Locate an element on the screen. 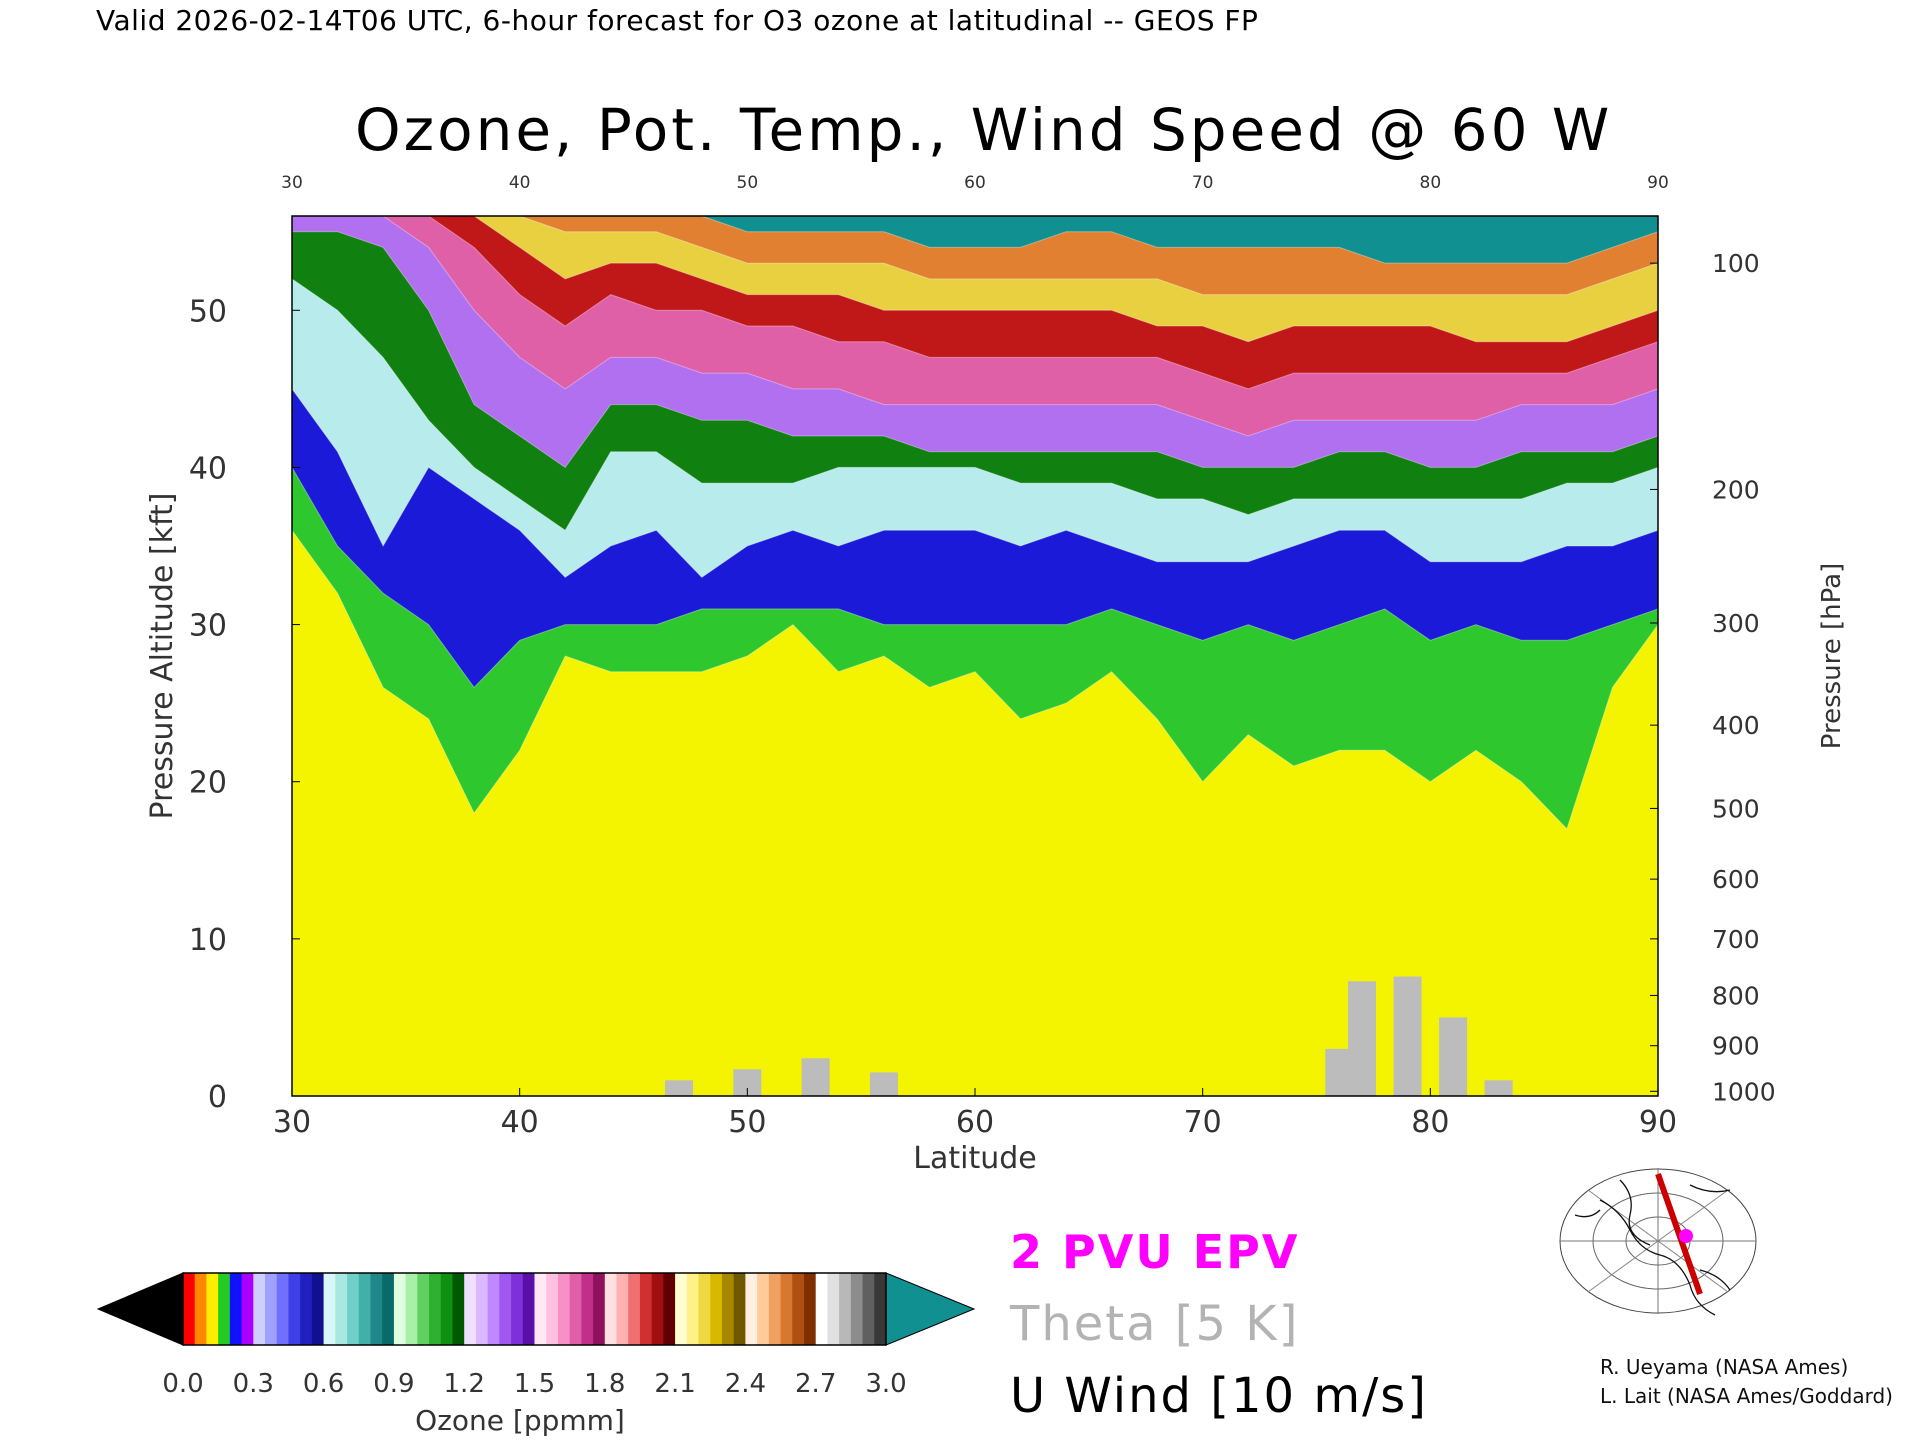 Image resolution: width=1920 pixels, height=1440 pixels. pressure-tick-label: 400 is located at coordinates (1736, 725).